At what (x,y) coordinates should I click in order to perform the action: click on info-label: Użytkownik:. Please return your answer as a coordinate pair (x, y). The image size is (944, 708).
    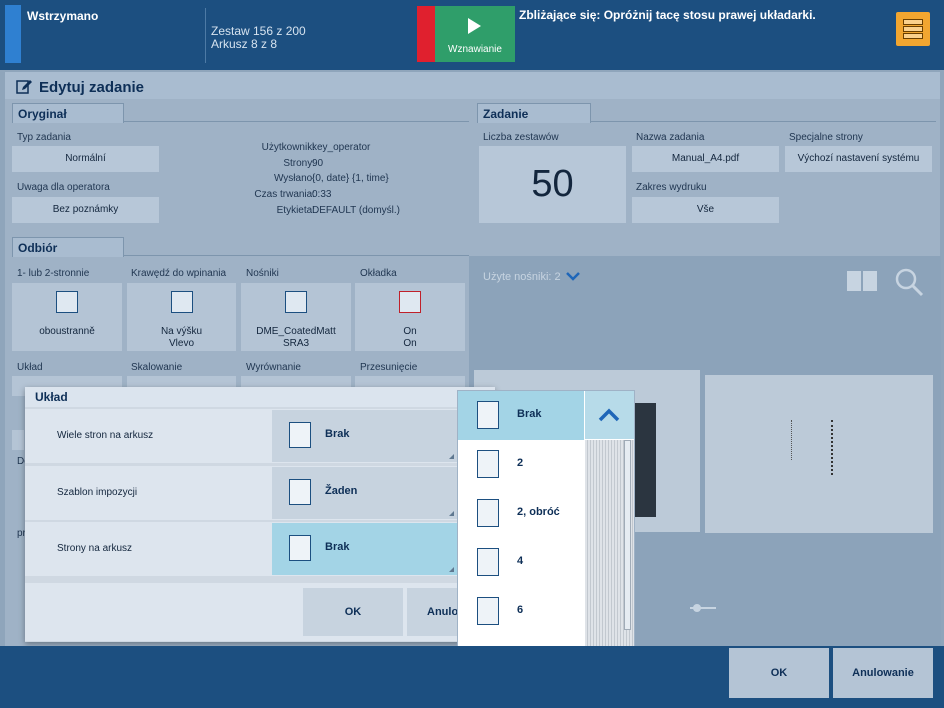
    Looking at the image, I should click on (288, 147).